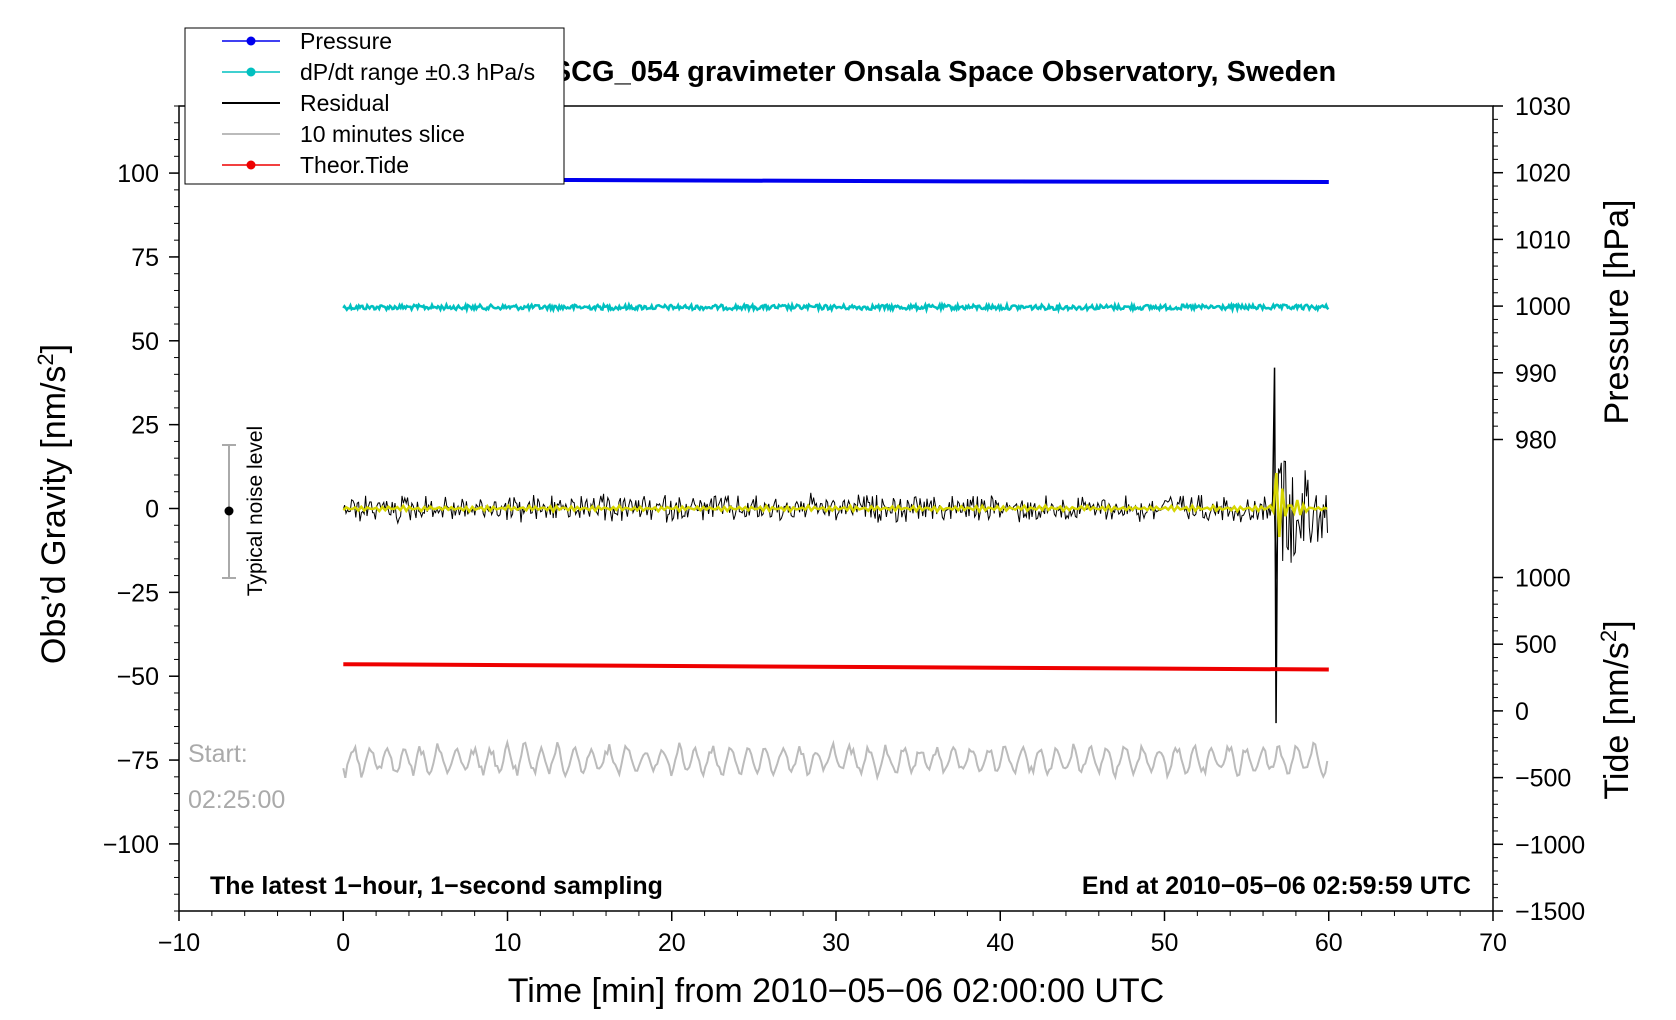  I want to click on legend-label: 10 minutes slice, so click(382, 134).